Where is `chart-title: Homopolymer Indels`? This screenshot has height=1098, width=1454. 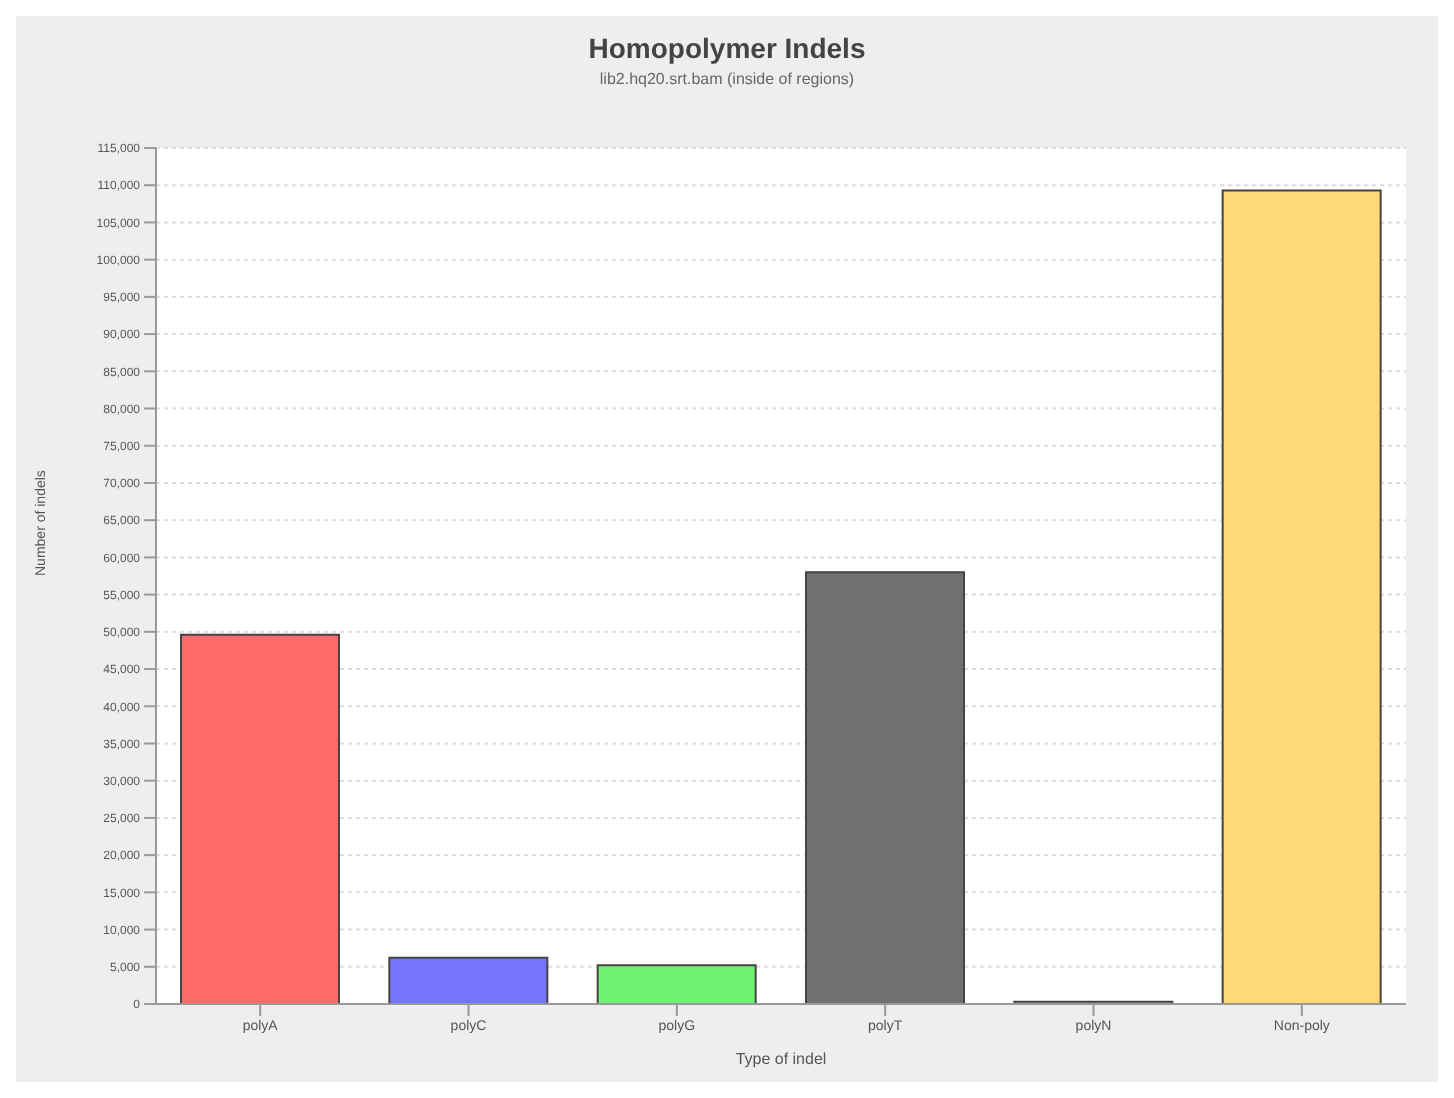 chart-title: Homopolymer Indels is located at coordinates (727, 48).